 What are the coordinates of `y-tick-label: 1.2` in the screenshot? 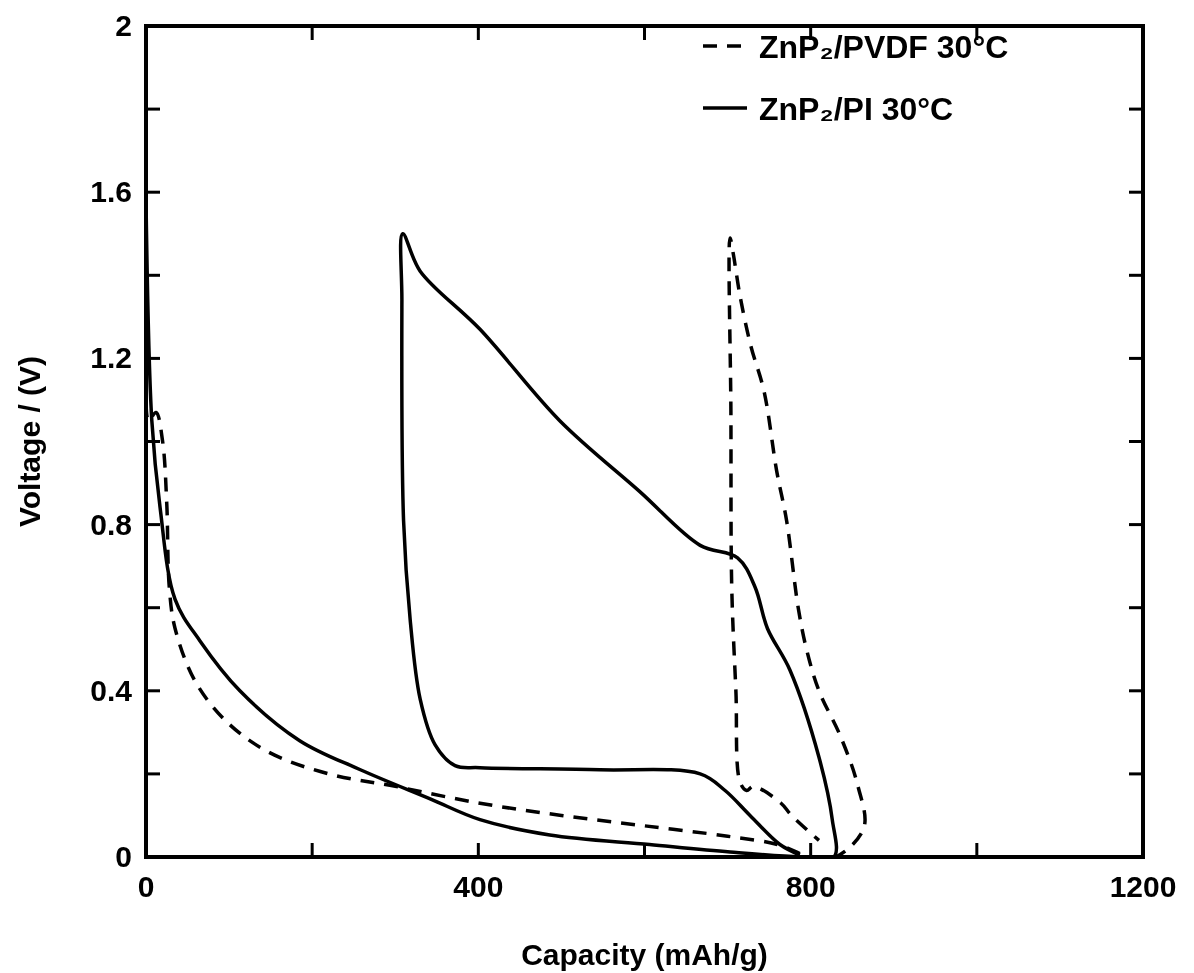 It's located at (111, 358).